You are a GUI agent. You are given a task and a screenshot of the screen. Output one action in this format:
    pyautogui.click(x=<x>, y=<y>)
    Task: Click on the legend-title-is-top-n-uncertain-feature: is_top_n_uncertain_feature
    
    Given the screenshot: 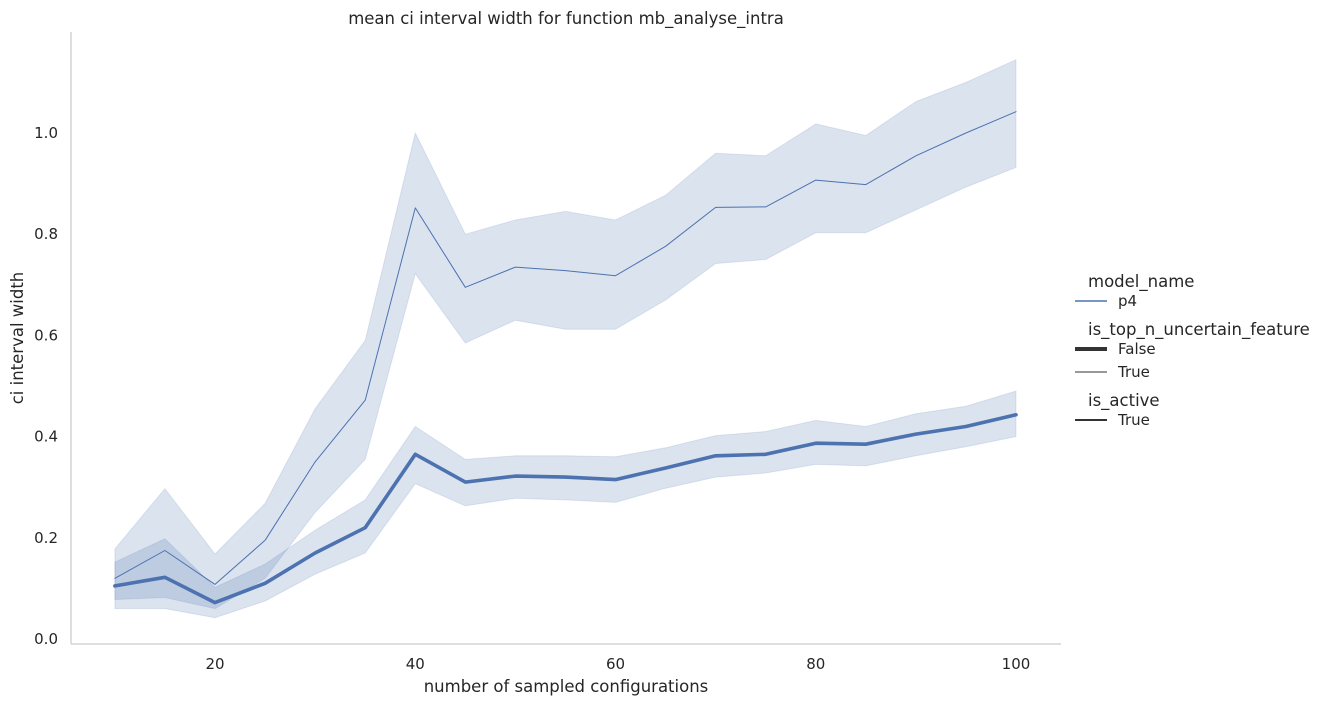 What is the action you would take?
    pyautogui.click(x=1199, y=330)
    